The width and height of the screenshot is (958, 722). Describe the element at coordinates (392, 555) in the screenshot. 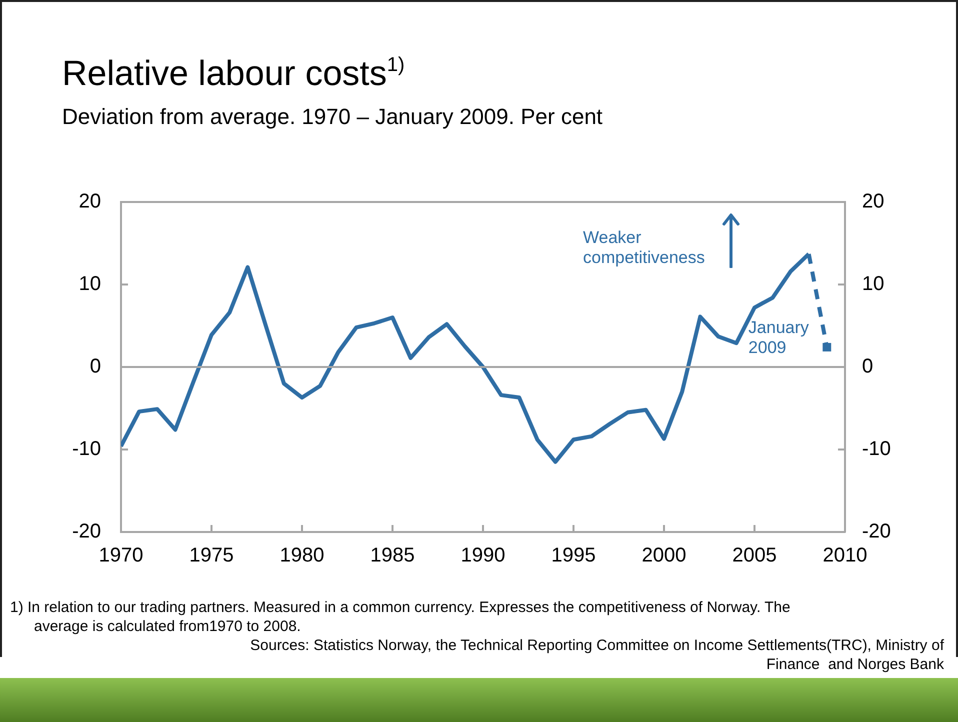

I see `x-tick-label: 1985` at that location.